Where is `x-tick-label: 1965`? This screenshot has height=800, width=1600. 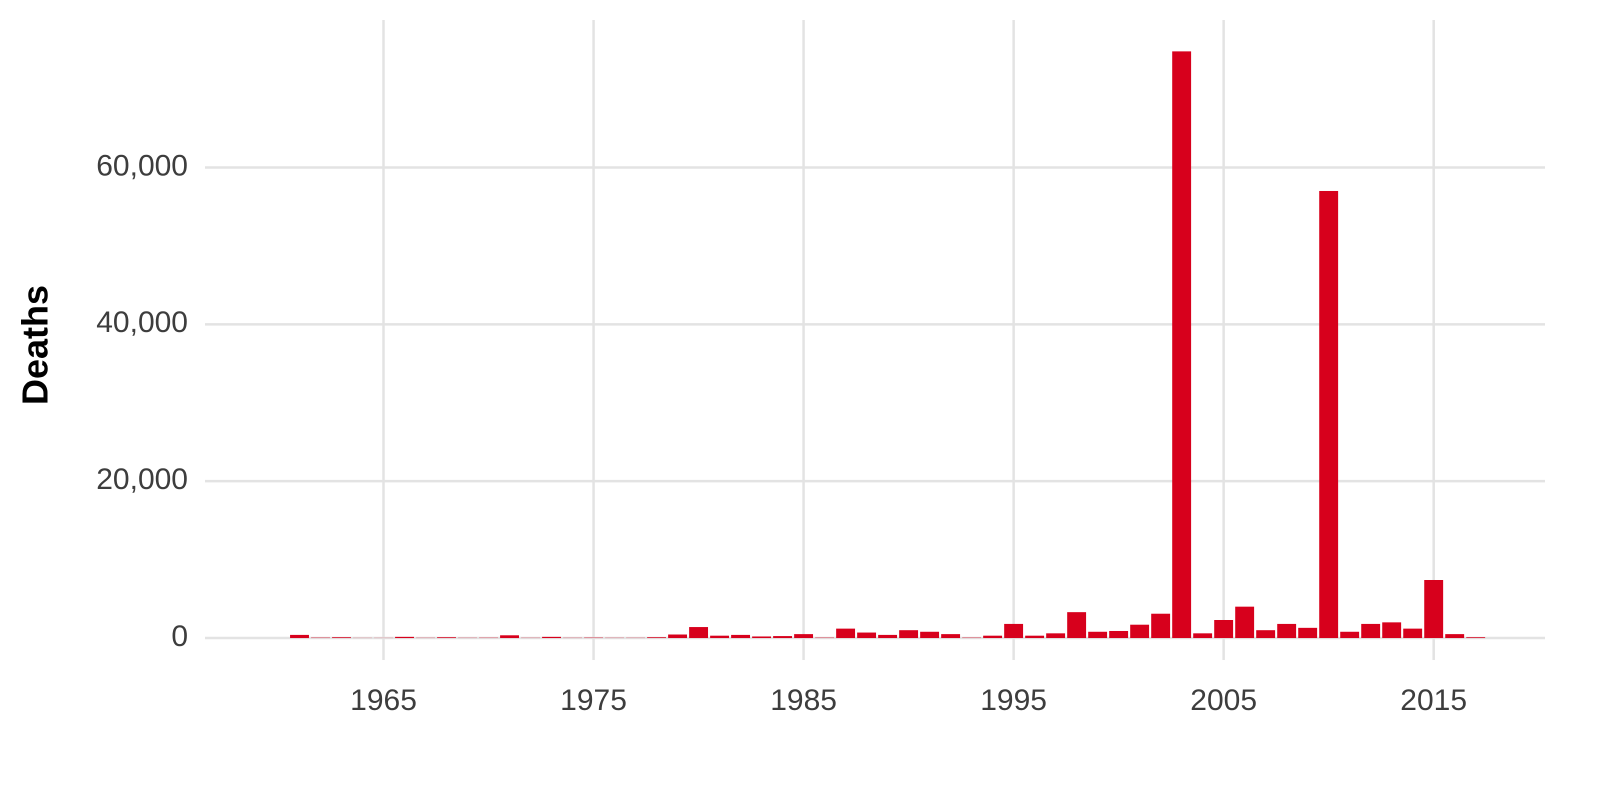
x-tick-label: 1965 is located at coordinates (383, 700).